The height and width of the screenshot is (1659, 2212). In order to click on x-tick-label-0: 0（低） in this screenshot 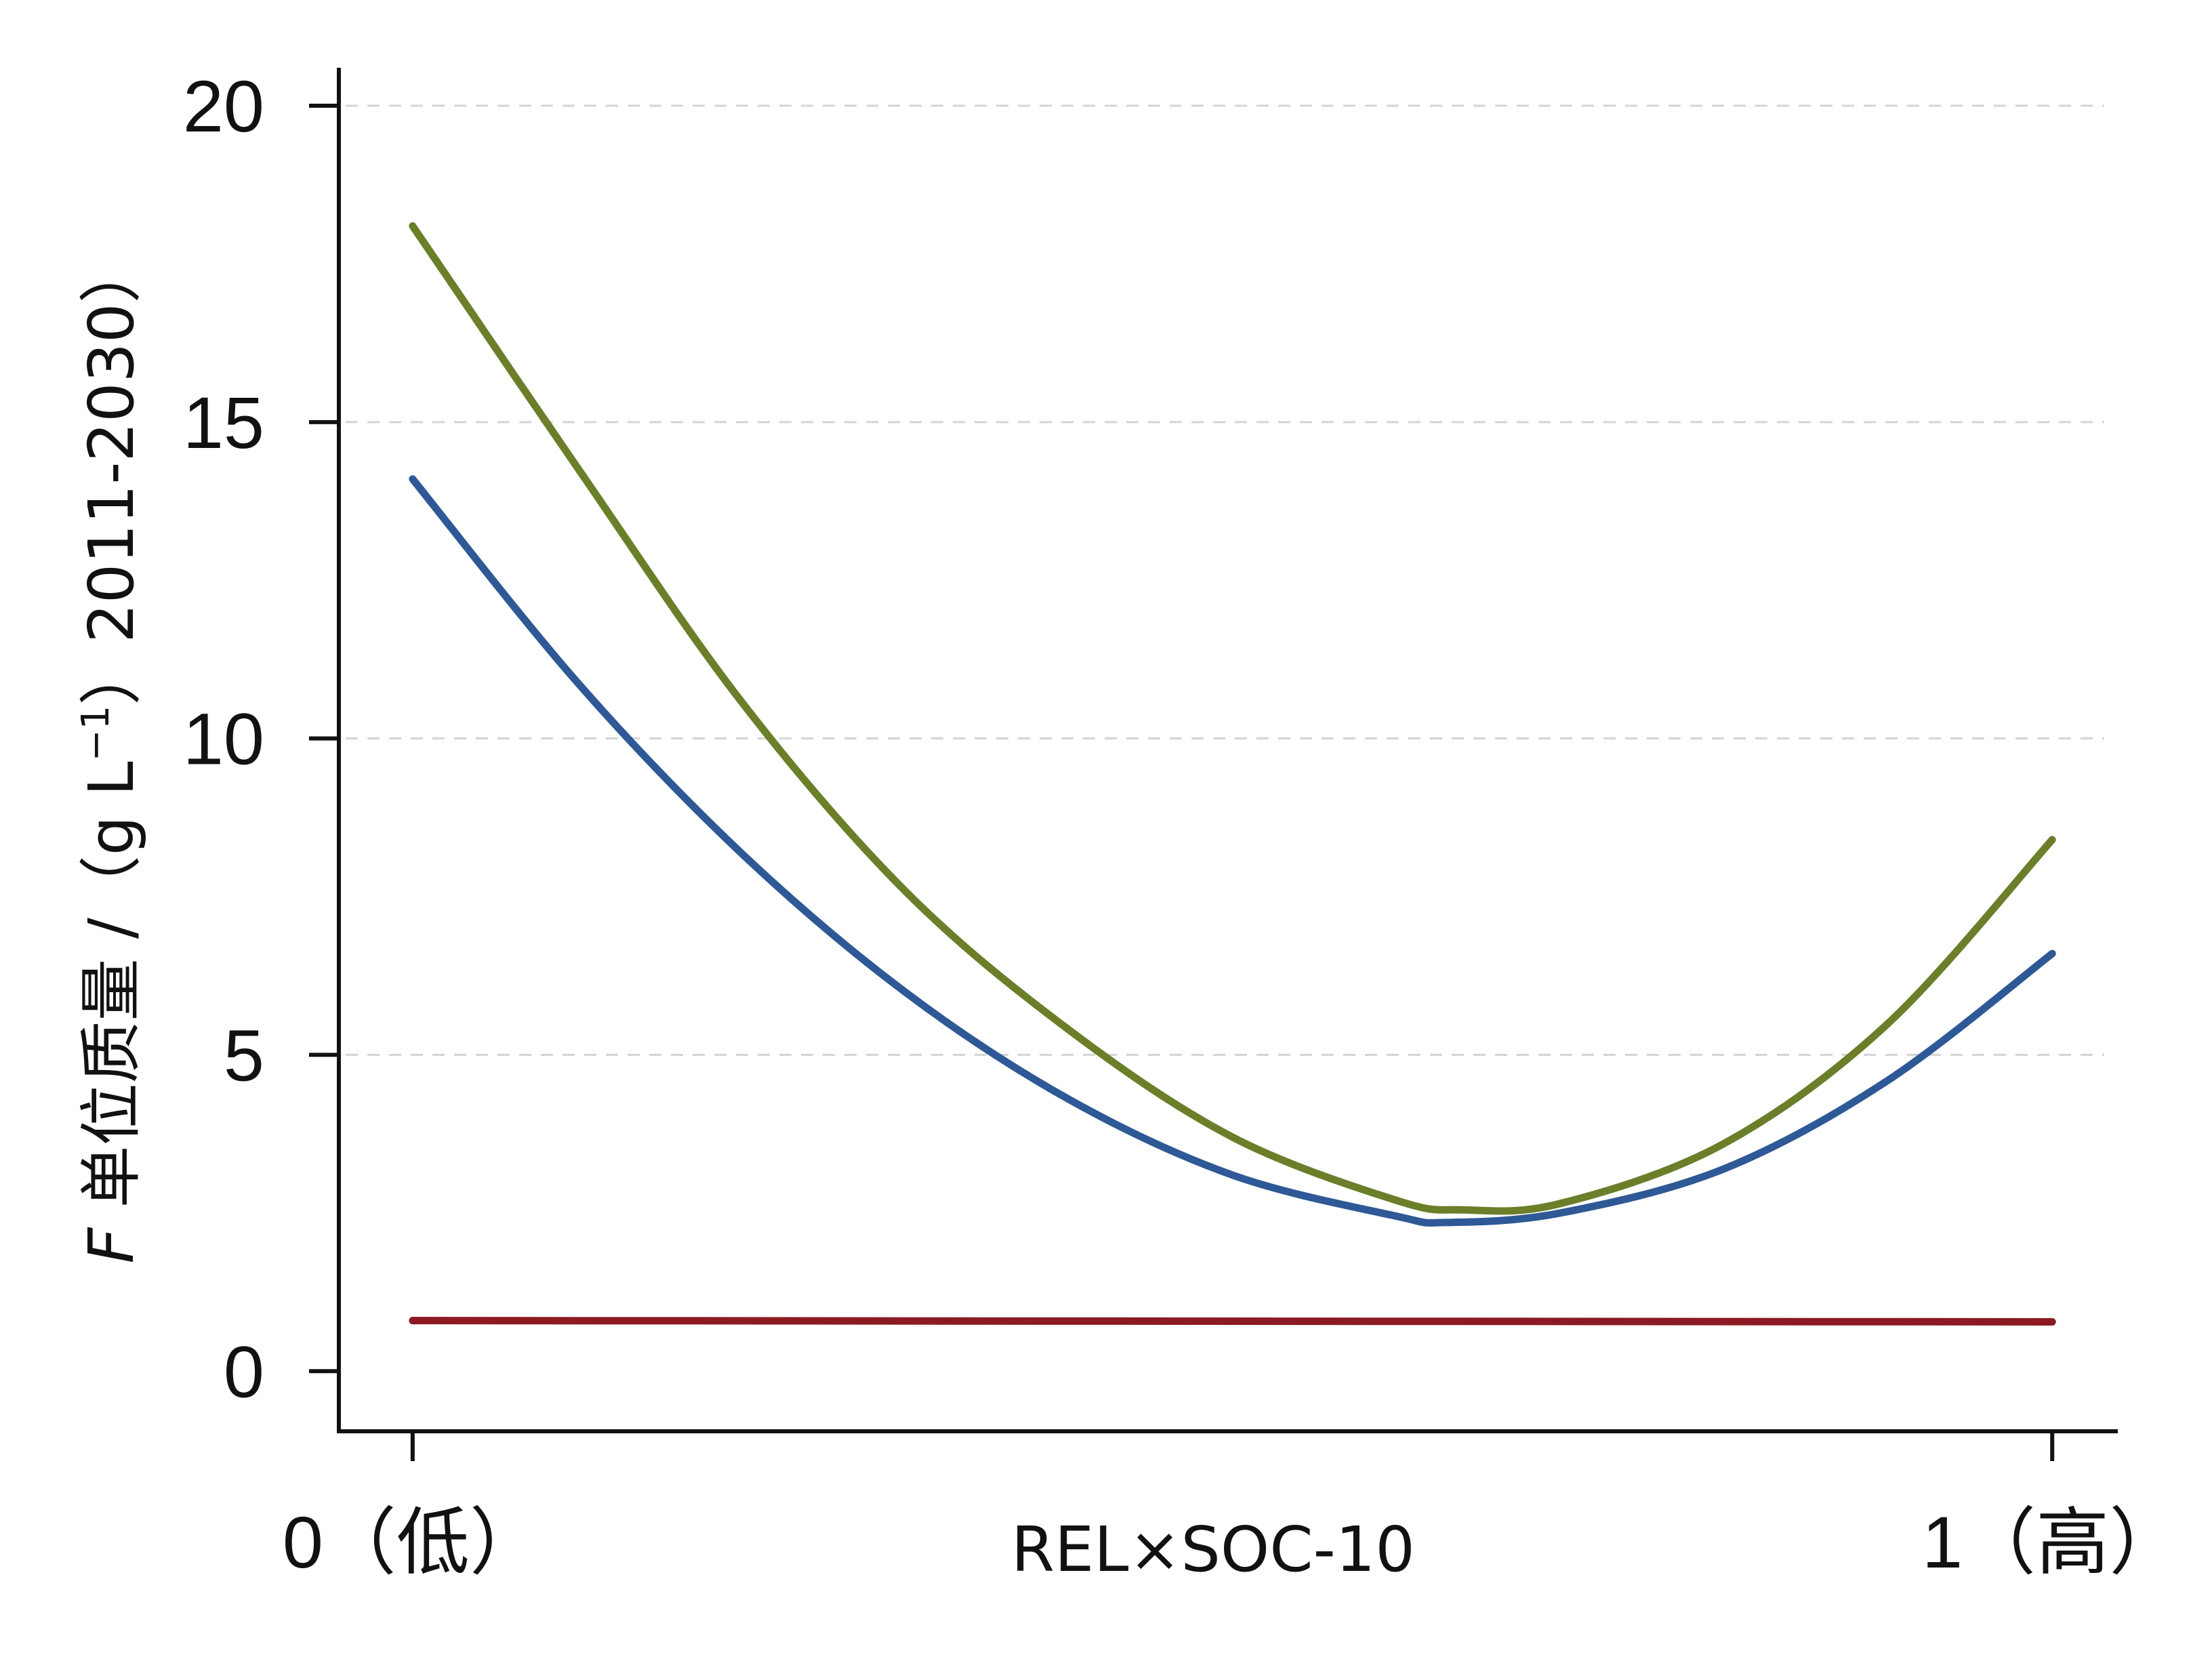, I will do `click(413, 1542)`.